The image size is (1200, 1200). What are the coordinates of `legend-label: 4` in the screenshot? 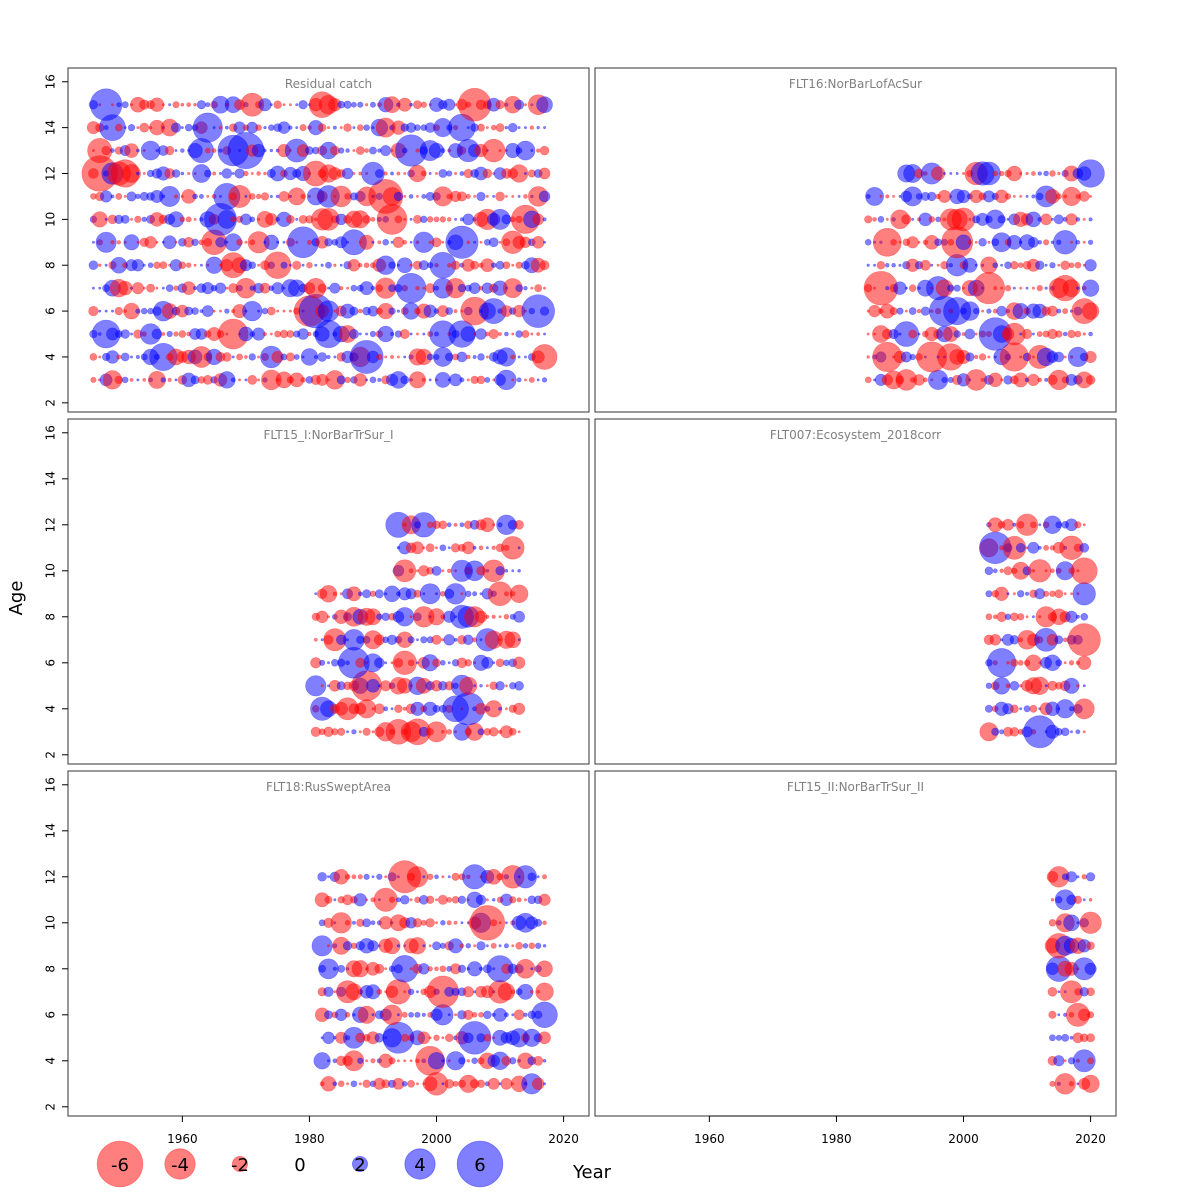 It's located at (419, 1165).